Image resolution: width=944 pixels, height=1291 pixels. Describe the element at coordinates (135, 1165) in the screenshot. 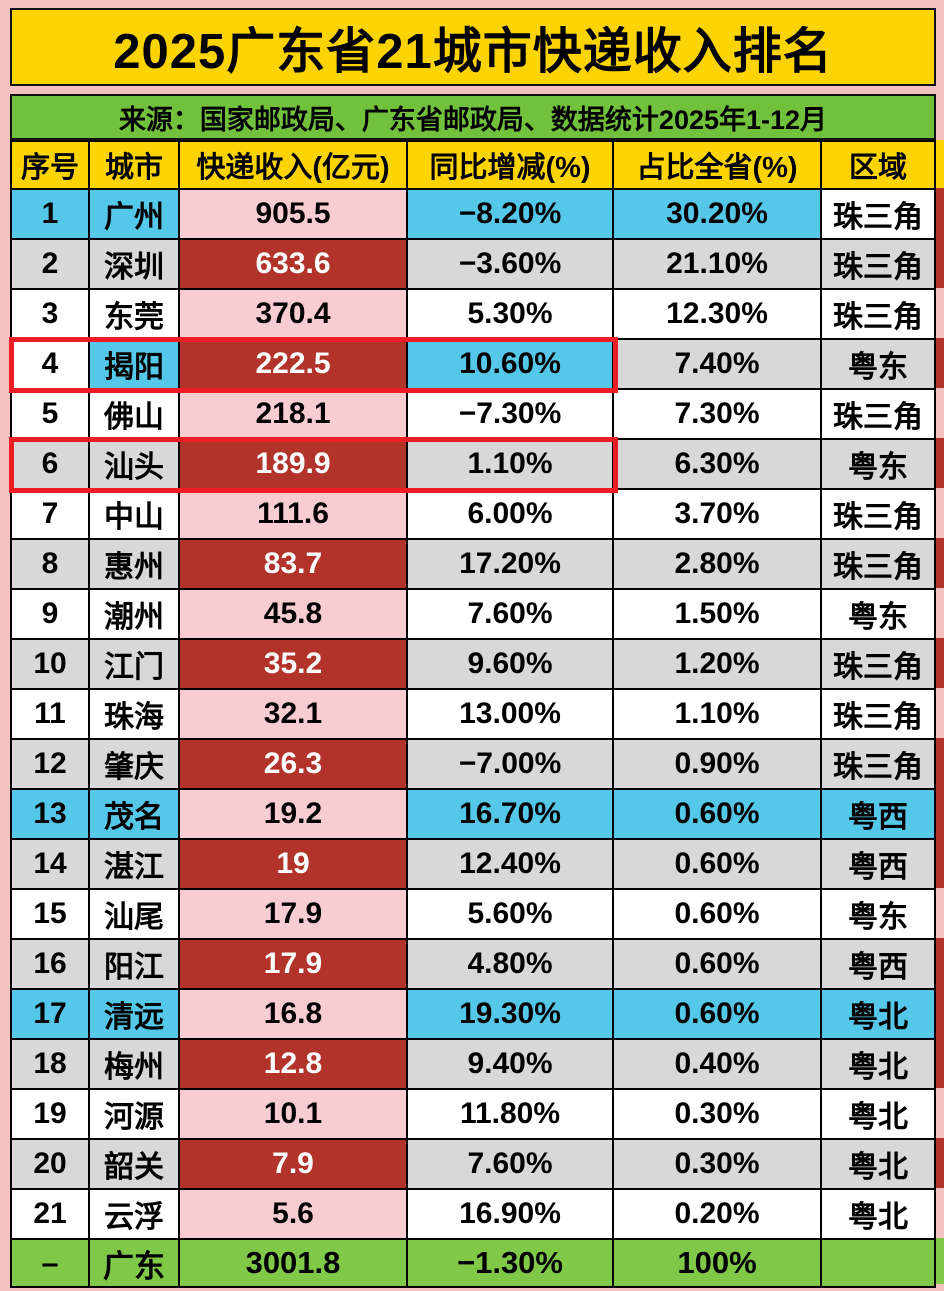

I see `city-cell: 韶关` at that location.